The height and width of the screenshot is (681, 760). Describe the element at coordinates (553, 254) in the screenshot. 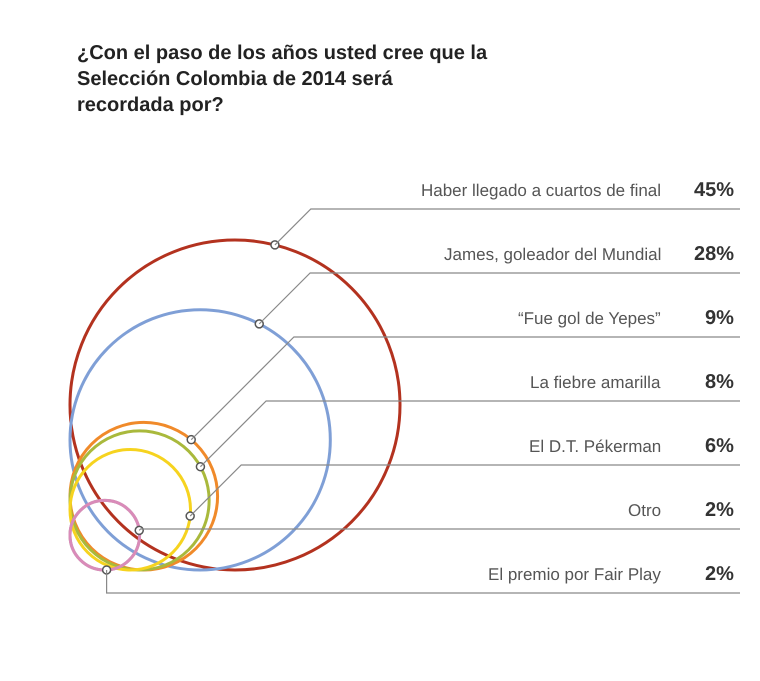

I see `category-label: James, goleador del Mundial` at that location.